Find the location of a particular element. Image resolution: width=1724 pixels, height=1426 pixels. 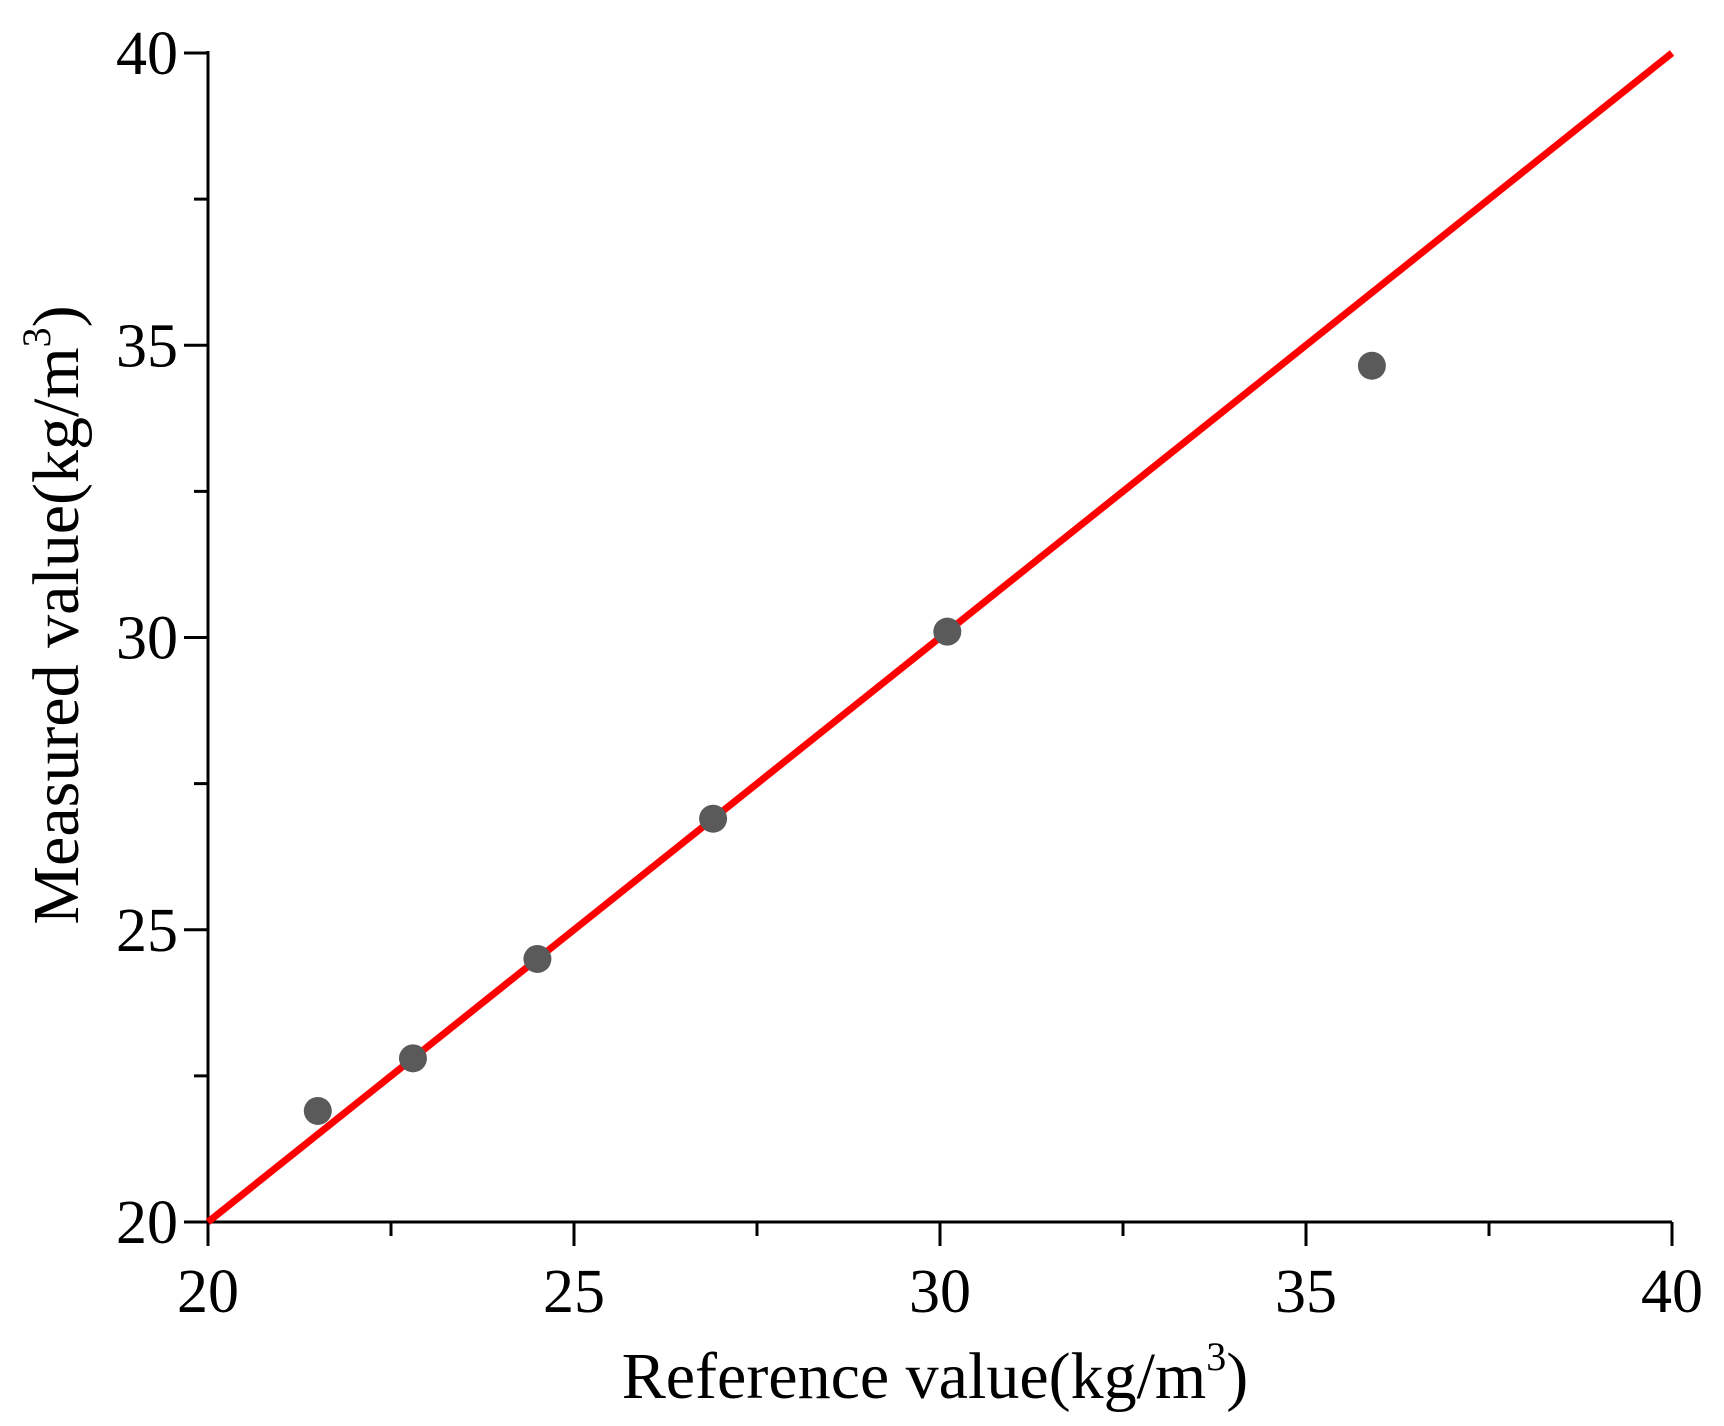

x-axis-title: Reference value(kg/m3) is located at coordinates (935, 1373).